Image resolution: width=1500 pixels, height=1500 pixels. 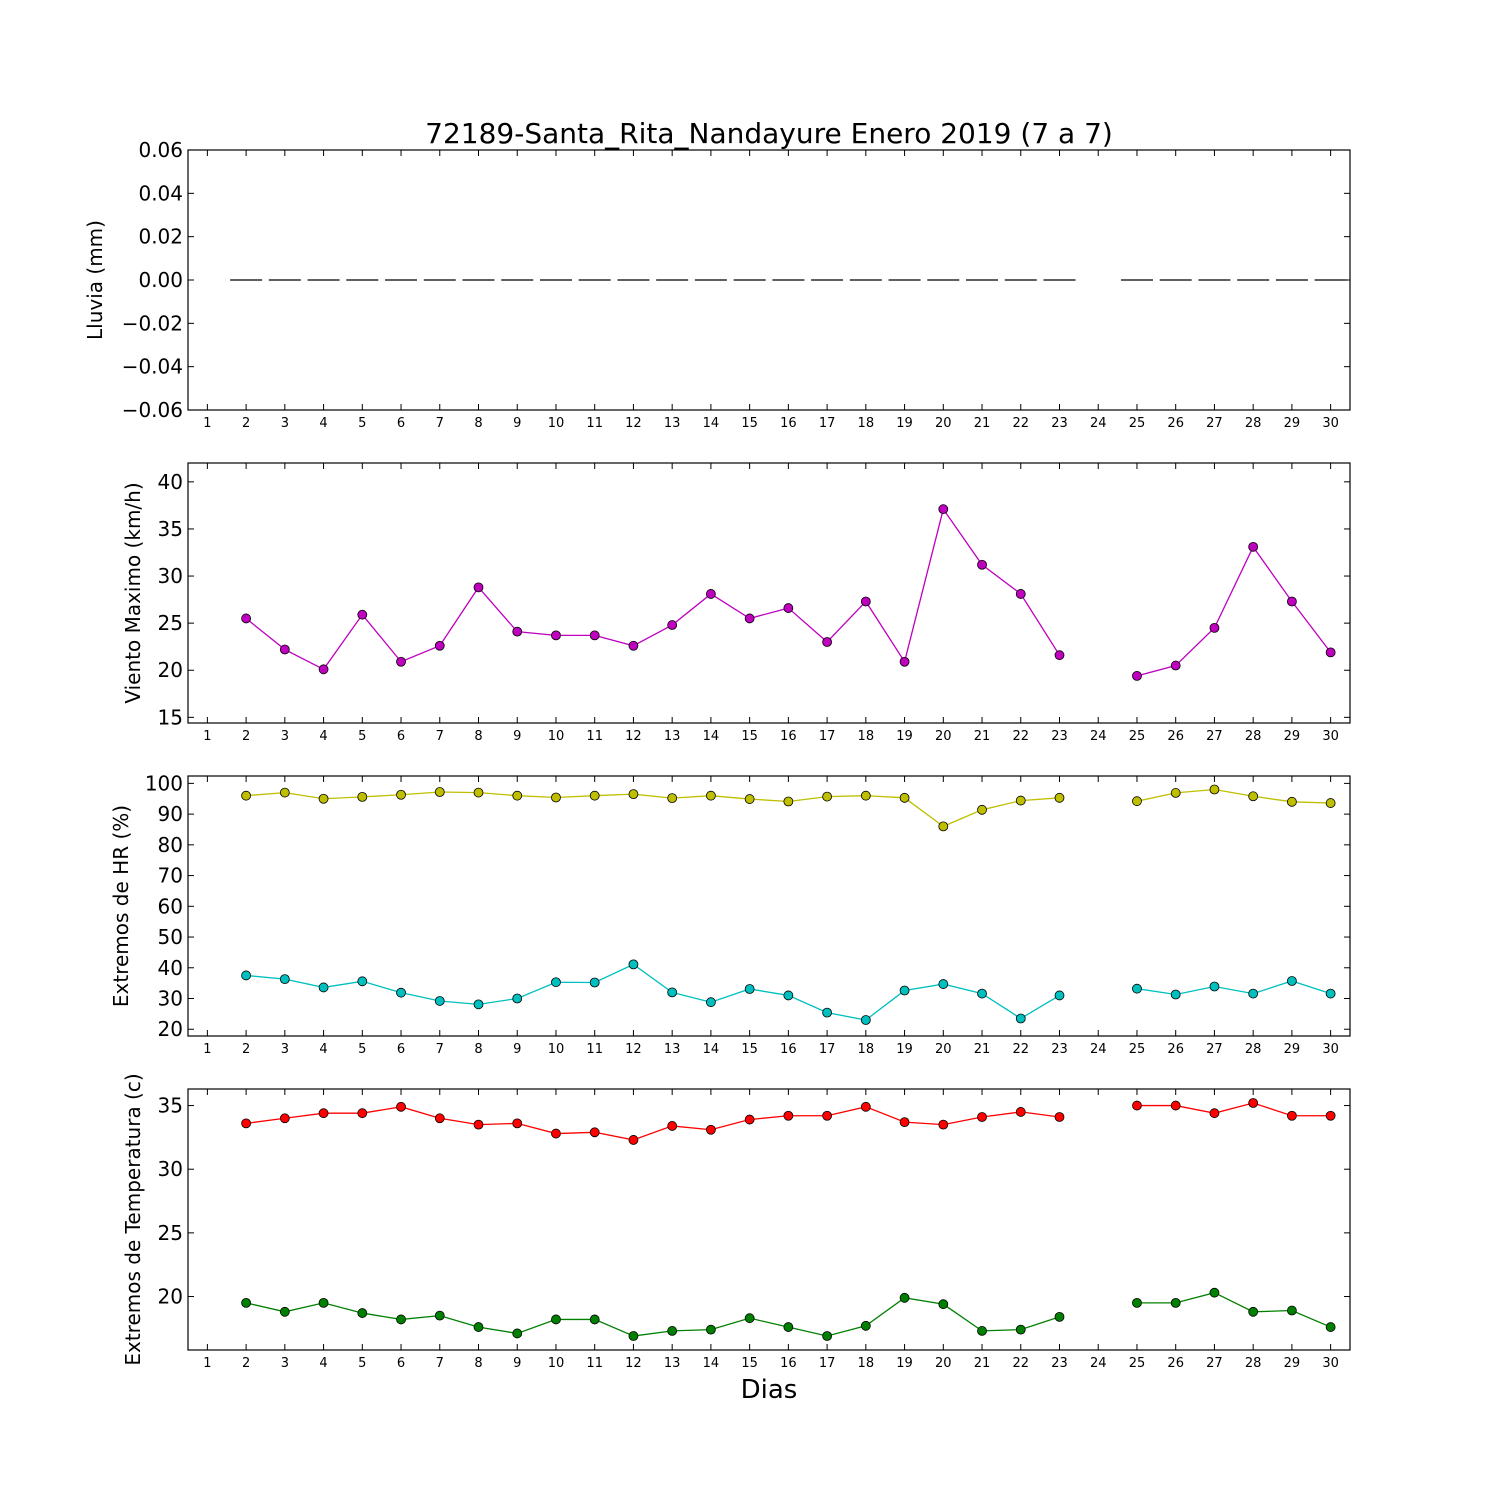 I want to click on x-tick-label: 22, so click(x=1020, y=423).